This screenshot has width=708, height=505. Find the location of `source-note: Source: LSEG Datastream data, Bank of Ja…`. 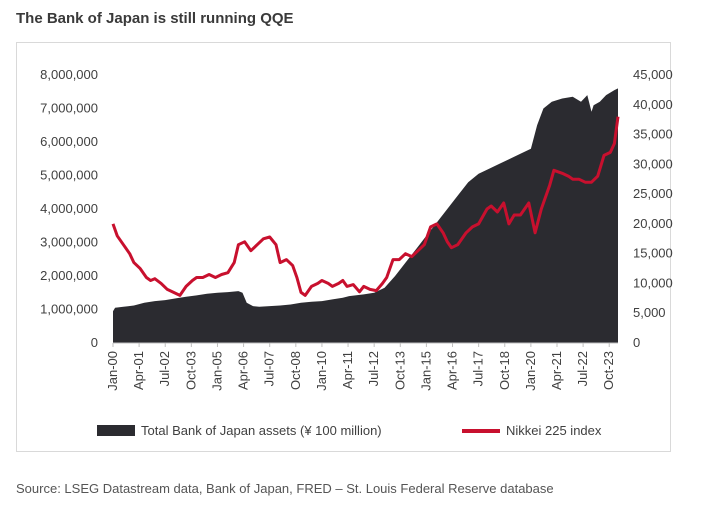

source-note: Source: LSEG Datastream data, Bank of Ja… is located at coordinates (285, 488).